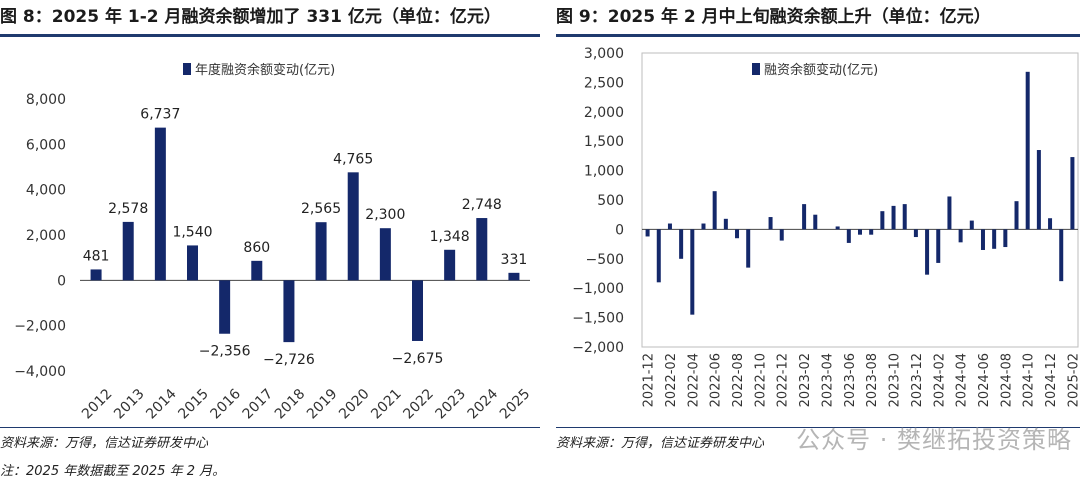 The image size is (1080, 485). I want to click on left-footnote: 注：2025 年数据截至 2025 年 2 月。, so click(113, 471).